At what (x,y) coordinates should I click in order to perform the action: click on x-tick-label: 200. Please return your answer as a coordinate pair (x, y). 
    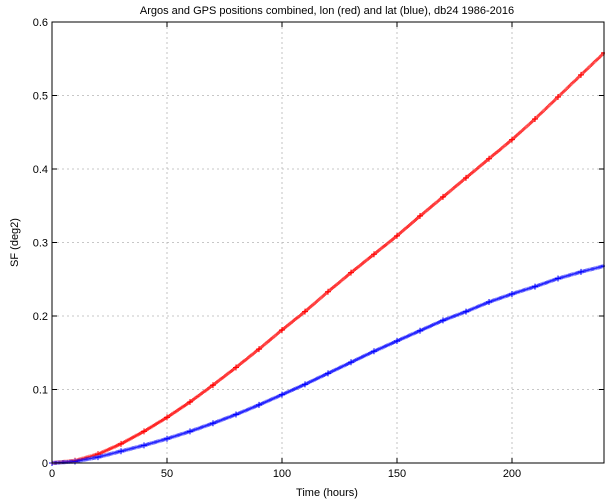
    Looking at the image, I should click on (512, 474).